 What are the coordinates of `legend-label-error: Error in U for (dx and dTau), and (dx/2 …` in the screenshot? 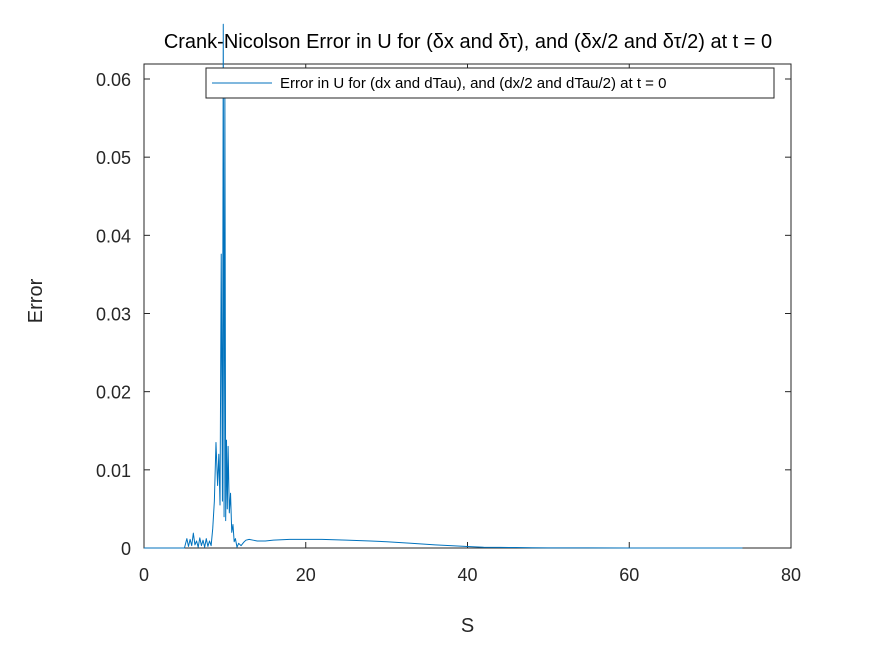 It's located at (473, 83).